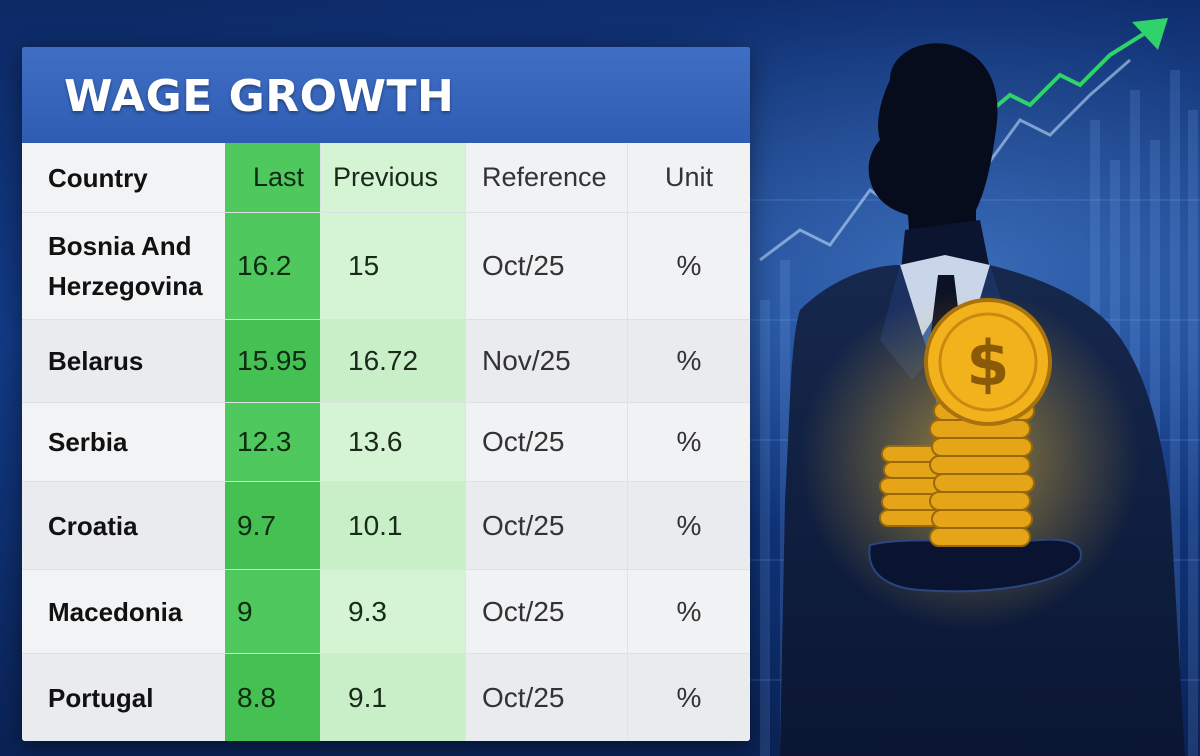 This screenshot has width=1200, height=756. Describe the element at coordinates (392, 697) in the screenshot. I see `row-previous: 9.1` at that location.